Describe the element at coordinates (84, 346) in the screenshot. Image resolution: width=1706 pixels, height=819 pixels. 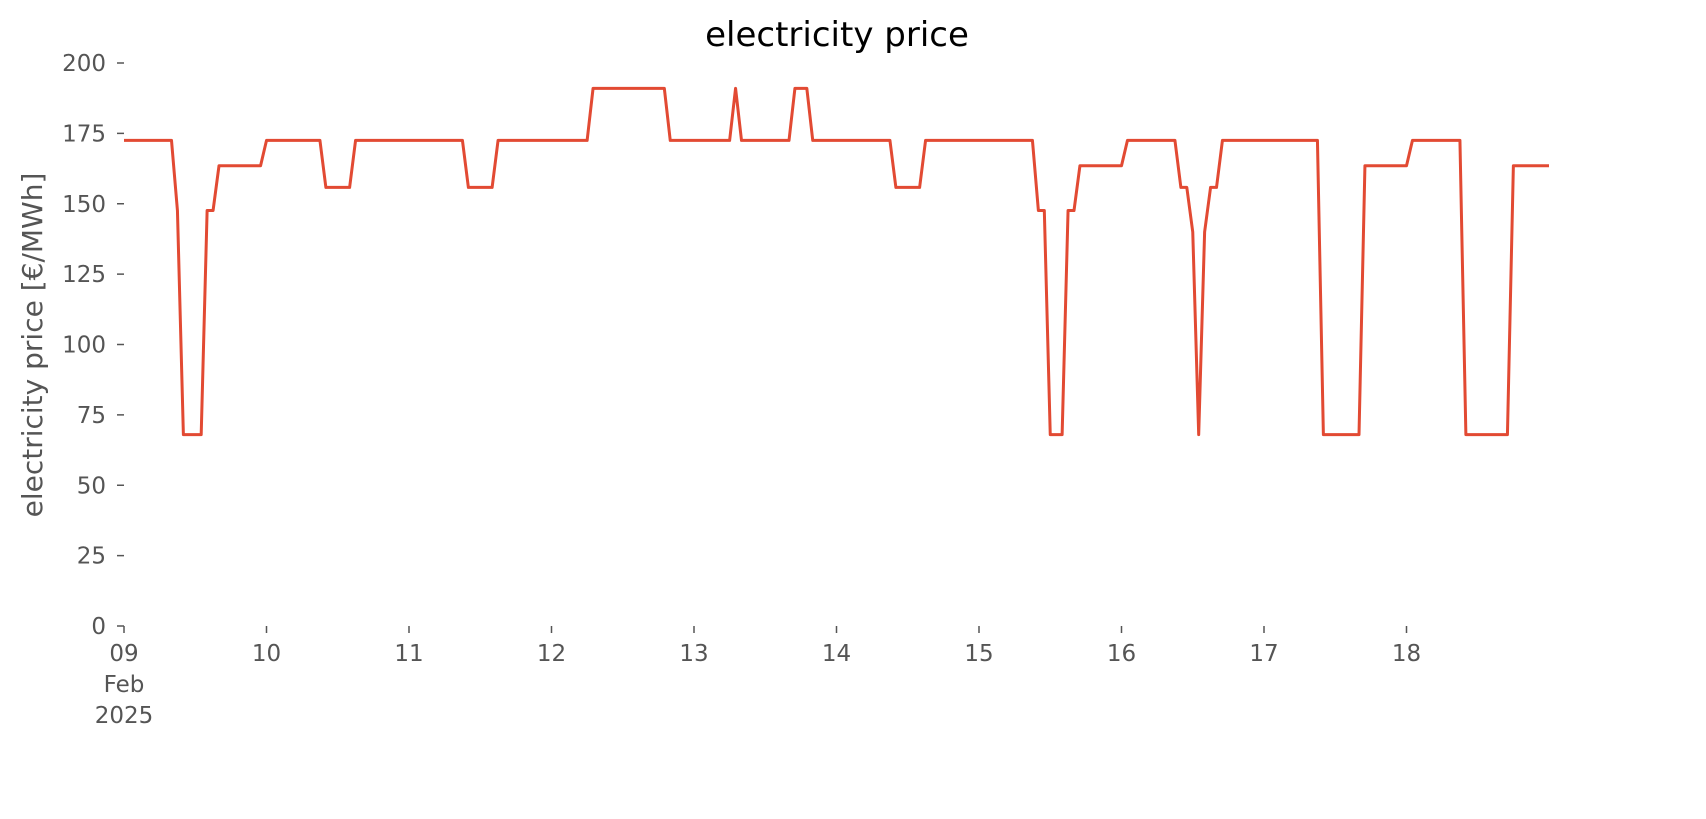
I see `y-tick-label: 100` at that location.